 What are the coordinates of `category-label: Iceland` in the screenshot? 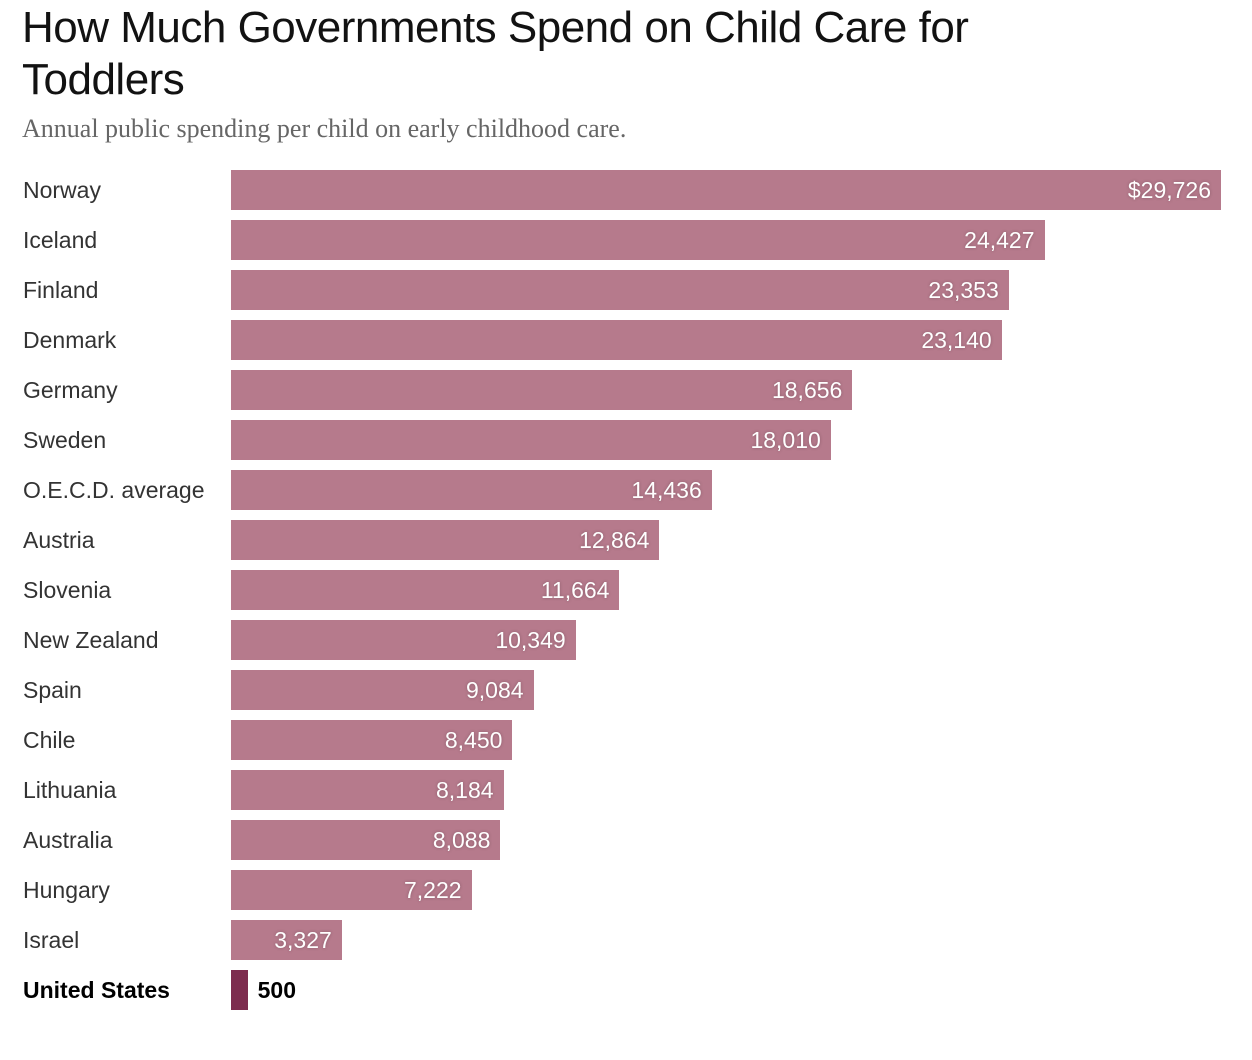 It's located at (60, 240).